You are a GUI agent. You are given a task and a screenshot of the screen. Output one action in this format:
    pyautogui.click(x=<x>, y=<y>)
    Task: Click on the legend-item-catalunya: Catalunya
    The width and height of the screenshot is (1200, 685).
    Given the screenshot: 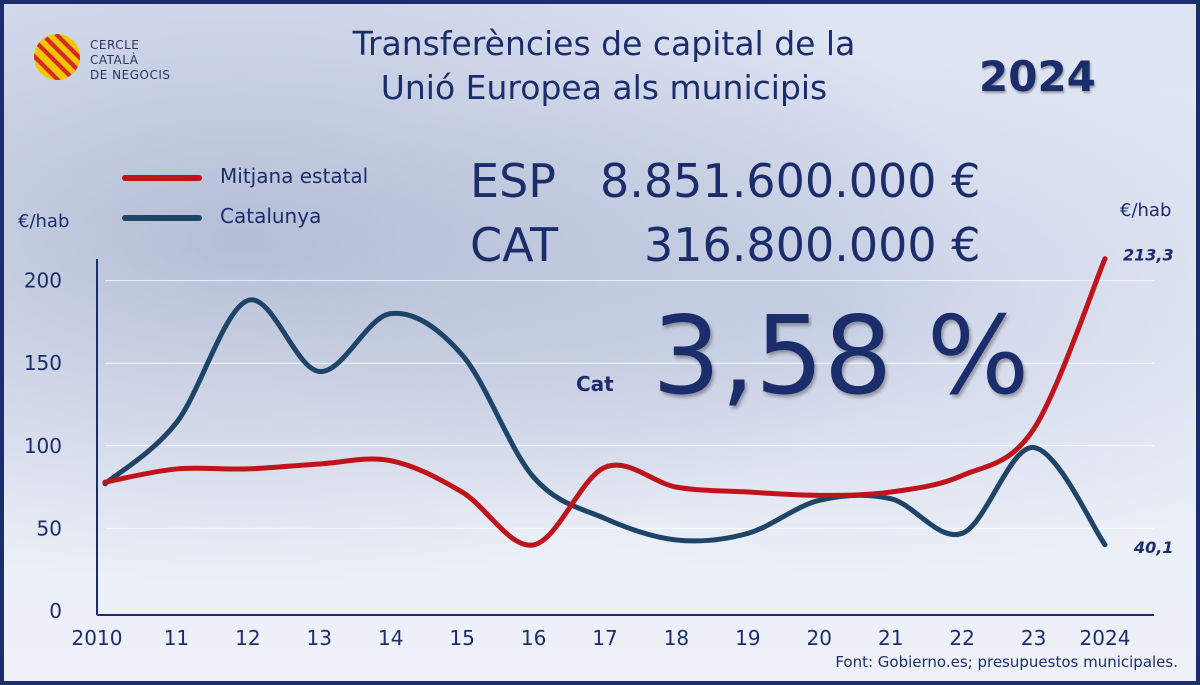 What is the action you would take?
    pyautogui.click(x=282, y=222)
    